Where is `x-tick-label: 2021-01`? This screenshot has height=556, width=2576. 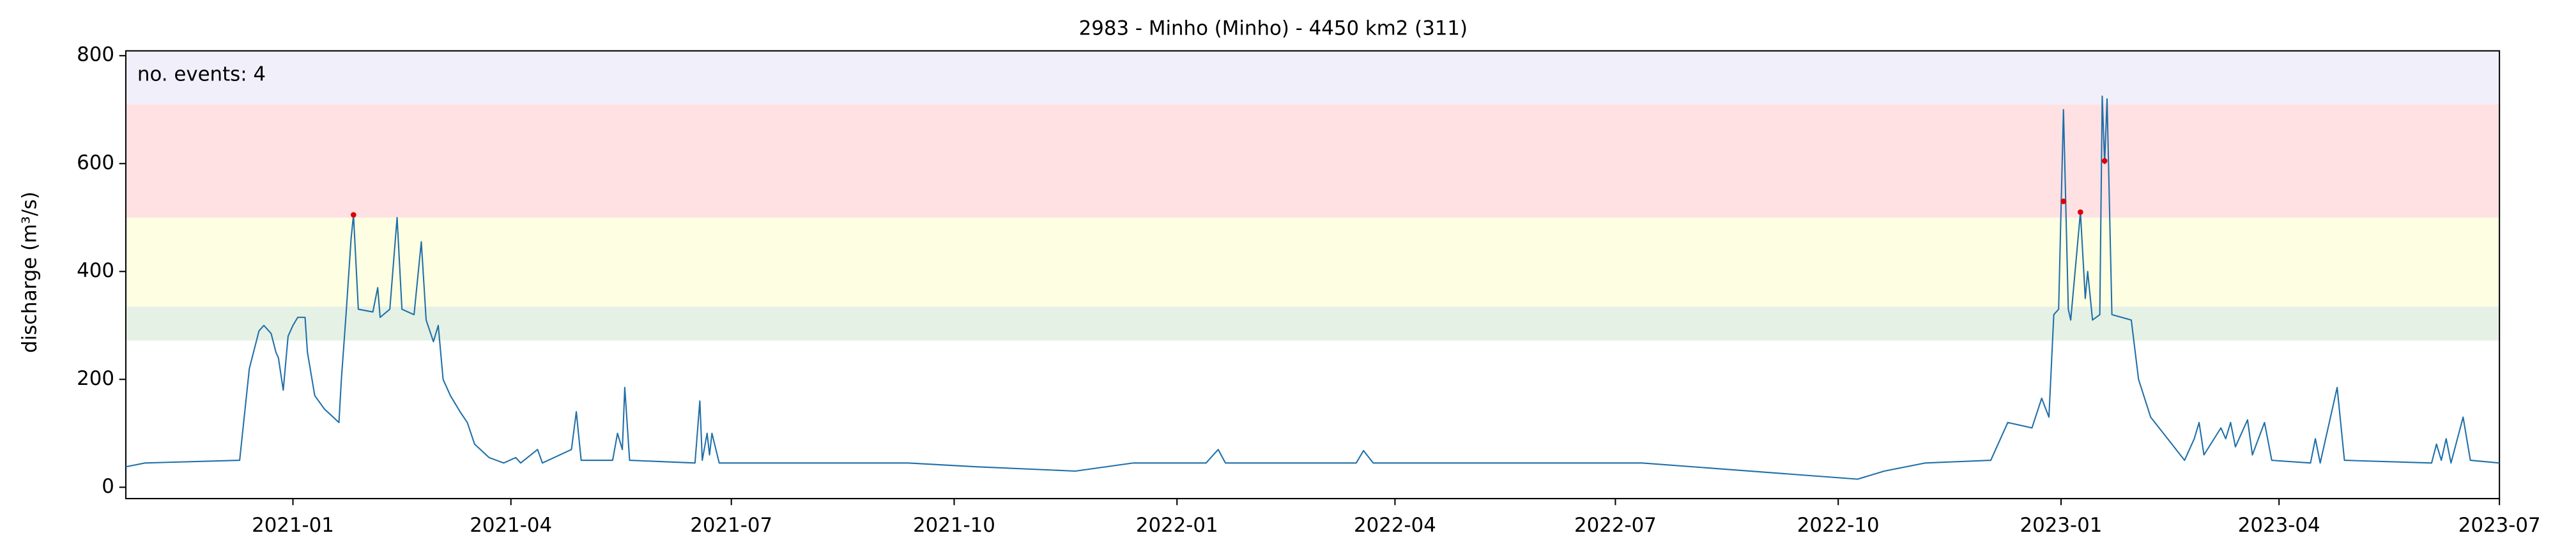
x-tick-label: 2021-01 is located at coordinates (293, 525).